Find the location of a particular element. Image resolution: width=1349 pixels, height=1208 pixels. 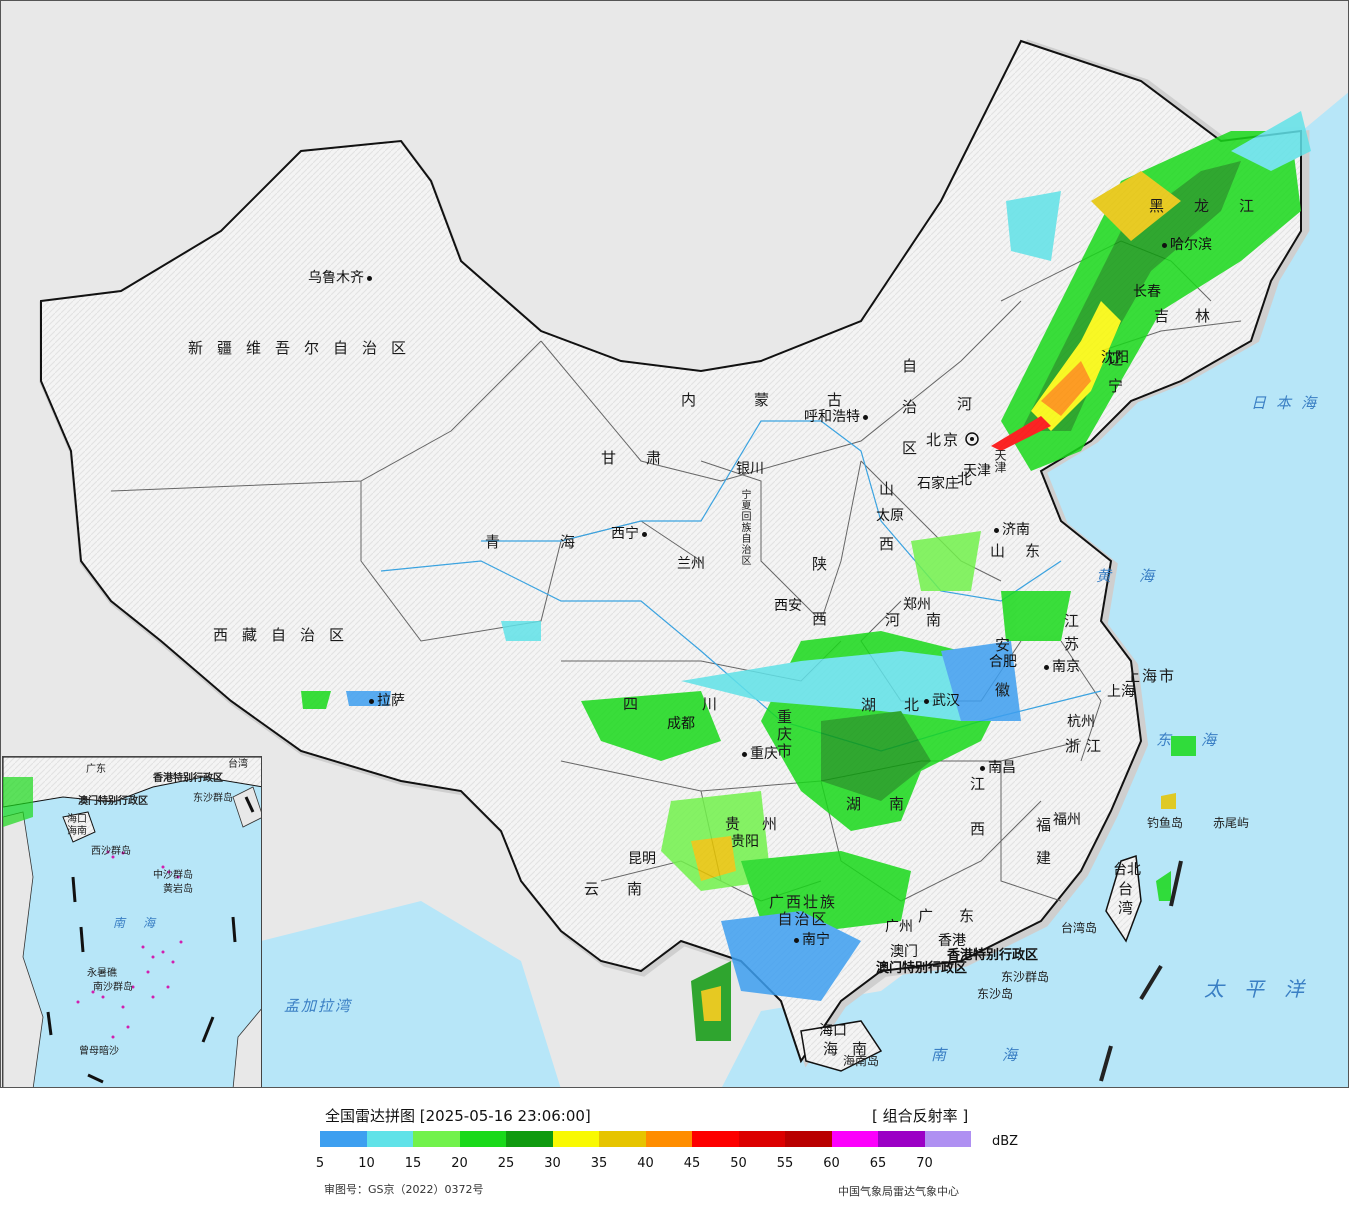

inset-zengmu: 曾母暗沙 is located at coordinates (99, 1051).